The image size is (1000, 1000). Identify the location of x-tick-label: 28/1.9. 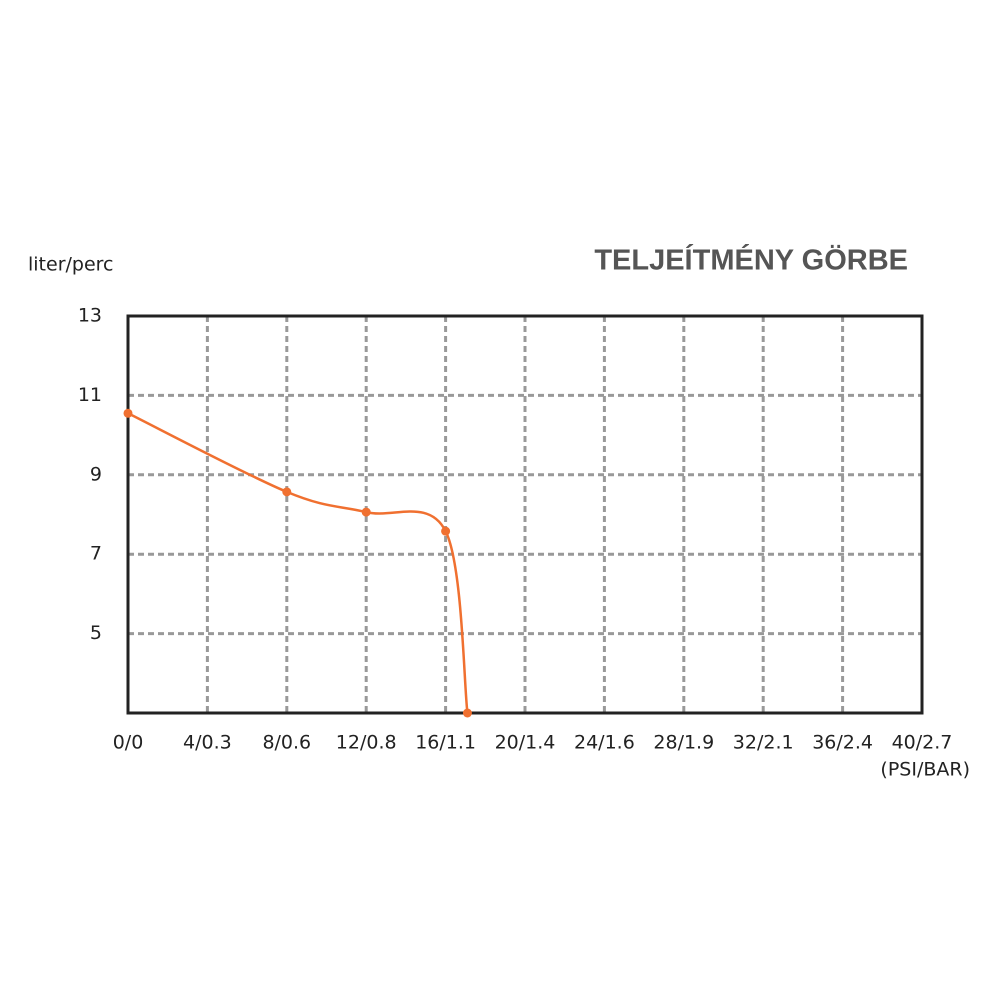
(683, 743).